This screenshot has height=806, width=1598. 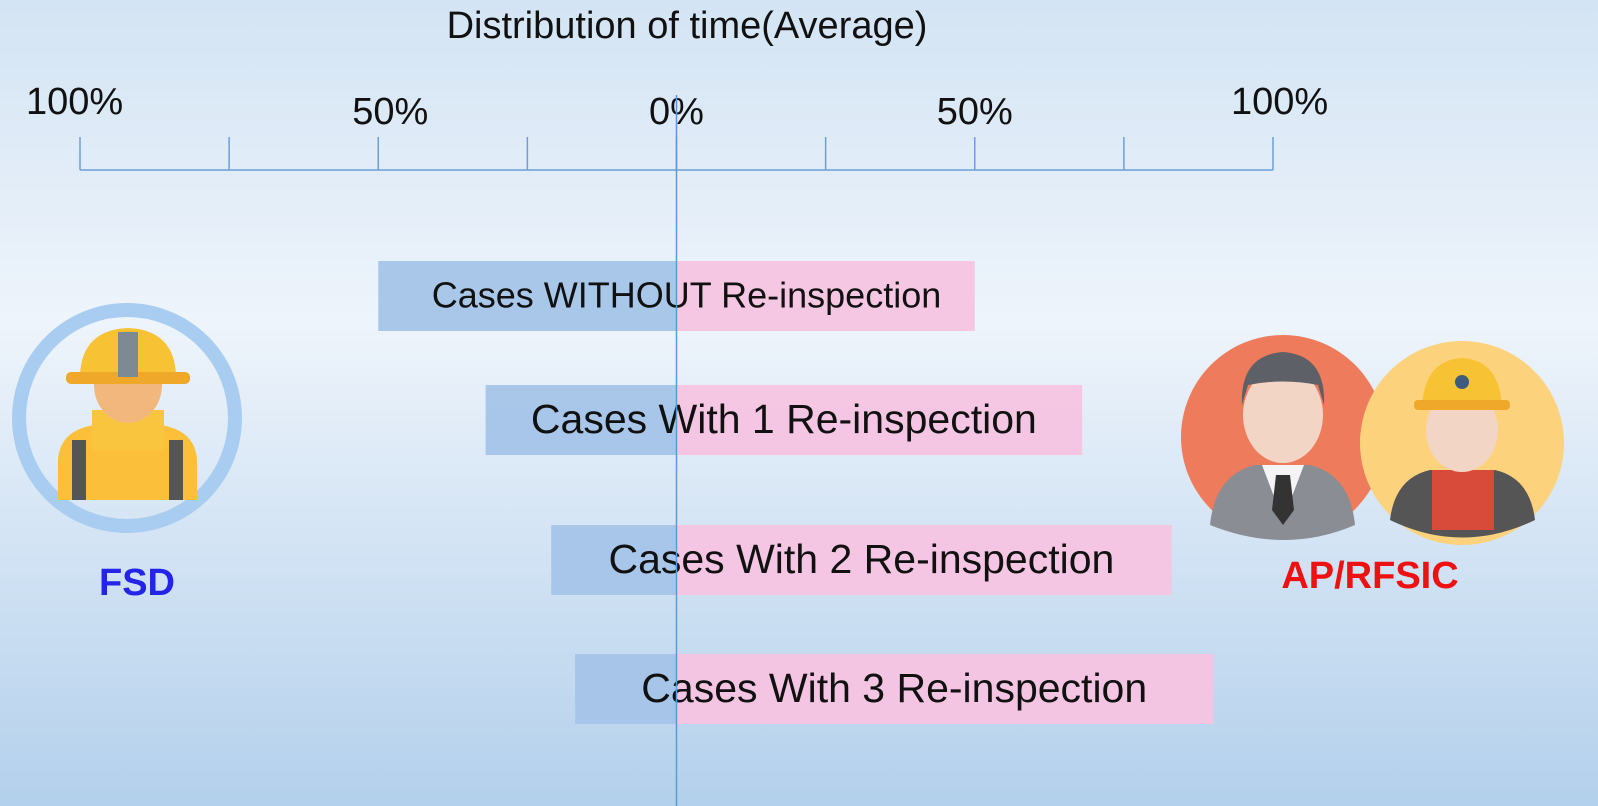 What do you see at coordinates (127, 418) in the screenshot?
I see `fsd-icon` at bounding box center [127, 418].